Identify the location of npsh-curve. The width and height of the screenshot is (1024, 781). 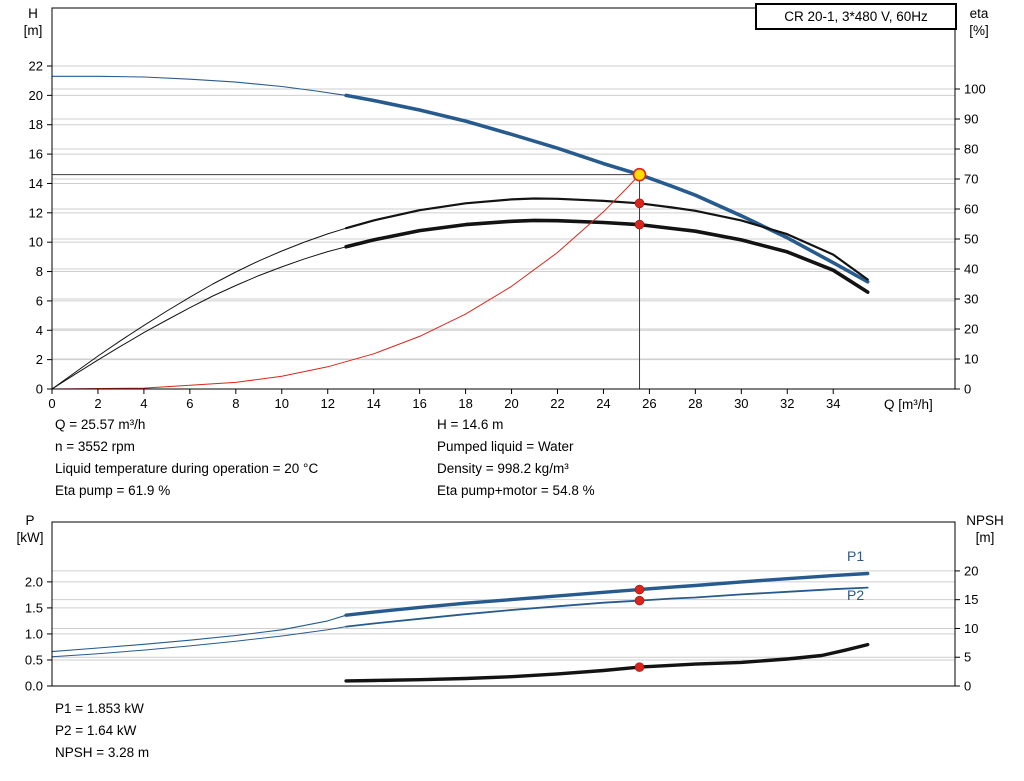
(607, 662).